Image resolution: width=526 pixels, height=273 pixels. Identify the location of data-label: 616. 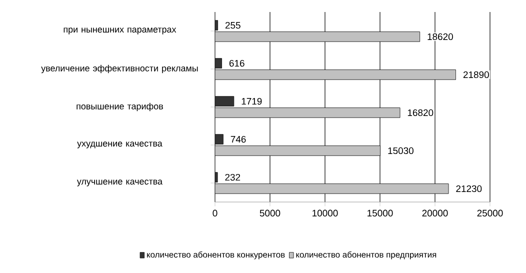
(236, 63).